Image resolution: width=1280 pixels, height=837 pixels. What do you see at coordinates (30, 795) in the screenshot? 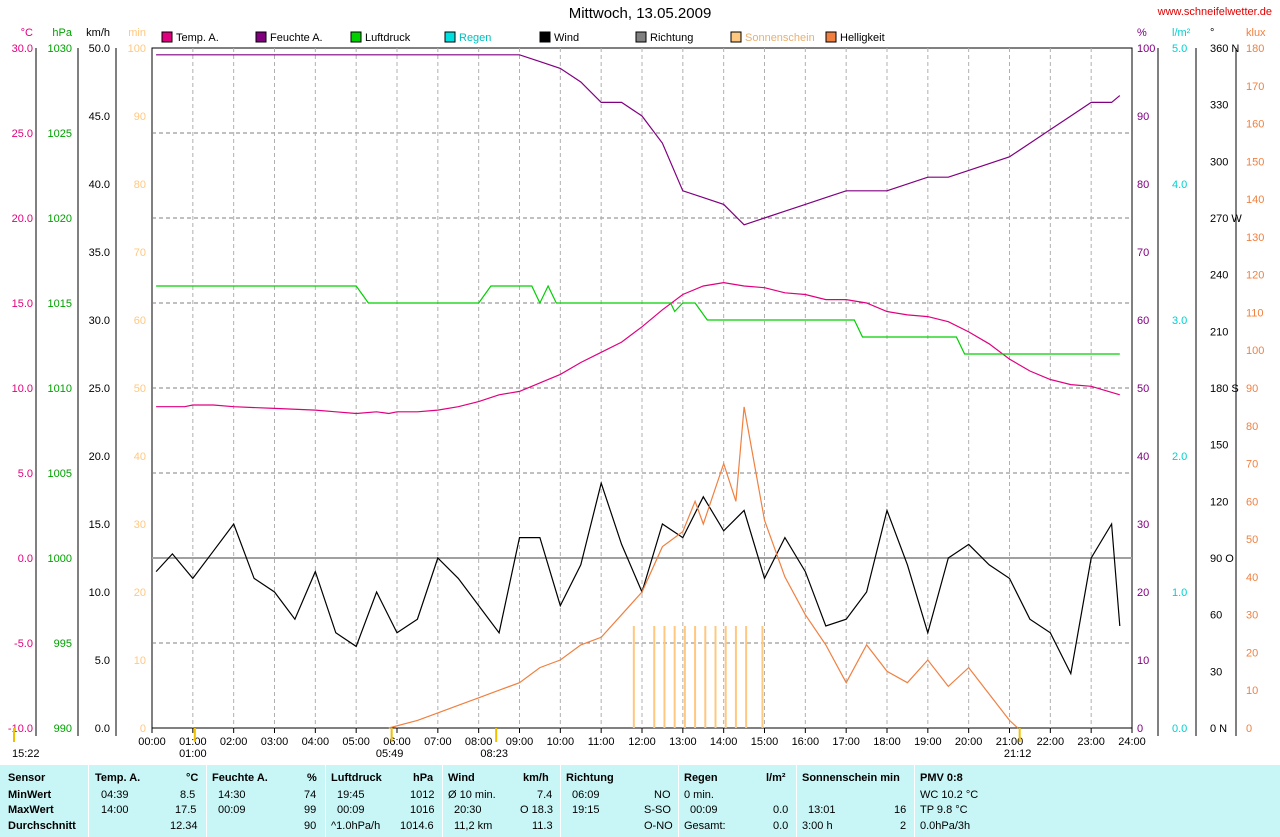
I see `row-label: MinWert` at bounding box center [30, 795].